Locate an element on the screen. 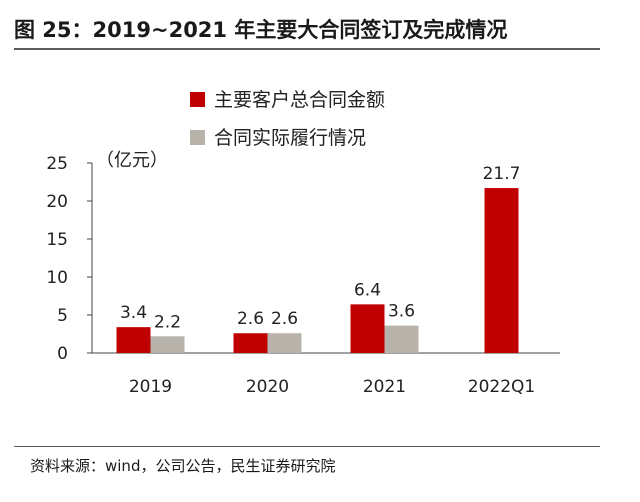  value-label-2020-s2: 2.6 is located at coordinates (284, 319).